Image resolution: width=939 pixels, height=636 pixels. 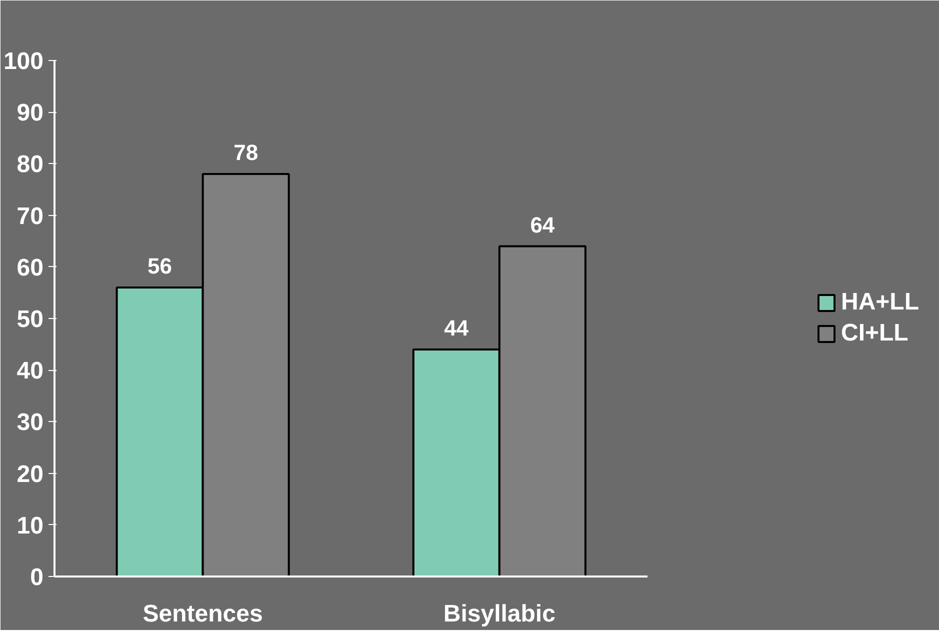 What do you see at coordinates (30, 422) in the screenshot?
I see `y-tick-label: 30` at bounding box center [30, 422].